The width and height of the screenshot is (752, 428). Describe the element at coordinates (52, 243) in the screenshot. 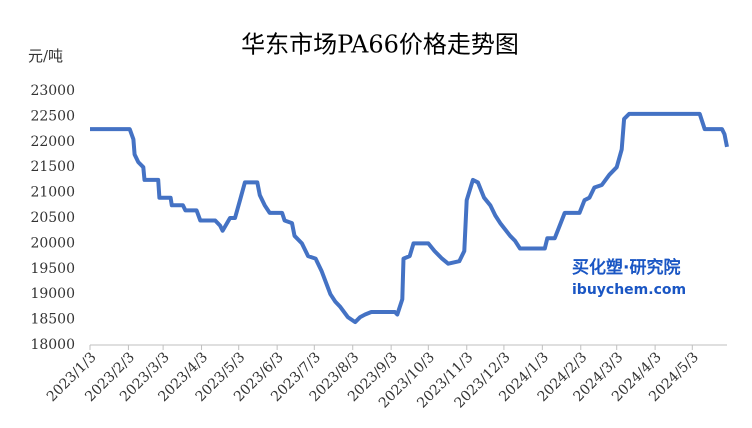

I see `y-tick-label: 20000` at that location.